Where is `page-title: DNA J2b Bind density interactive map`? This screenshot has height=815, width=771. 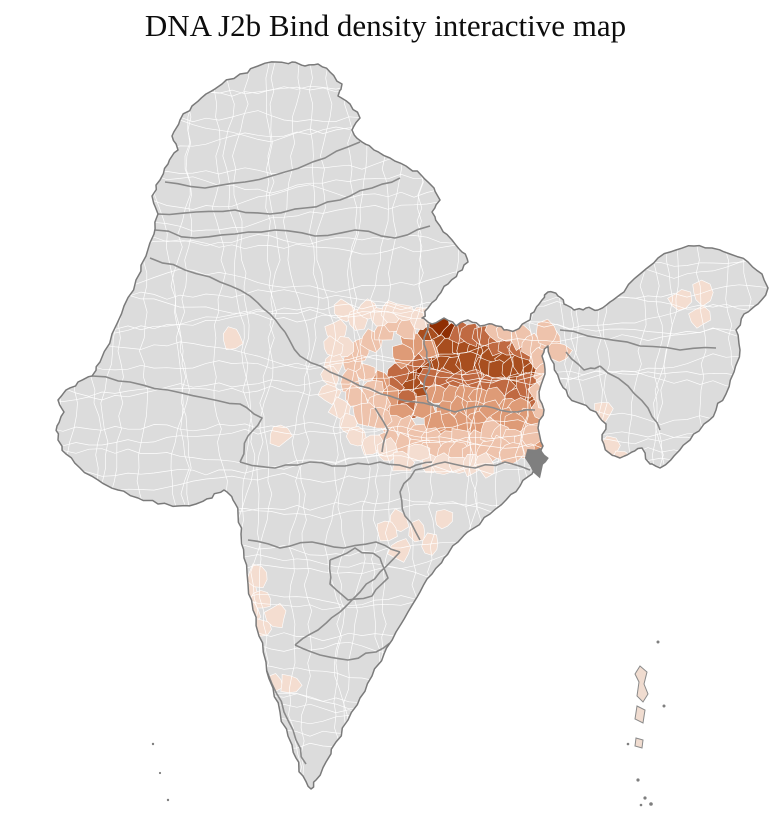 page-title: DNA J2b Bind density interactive map is located at coordinates (385, 25).